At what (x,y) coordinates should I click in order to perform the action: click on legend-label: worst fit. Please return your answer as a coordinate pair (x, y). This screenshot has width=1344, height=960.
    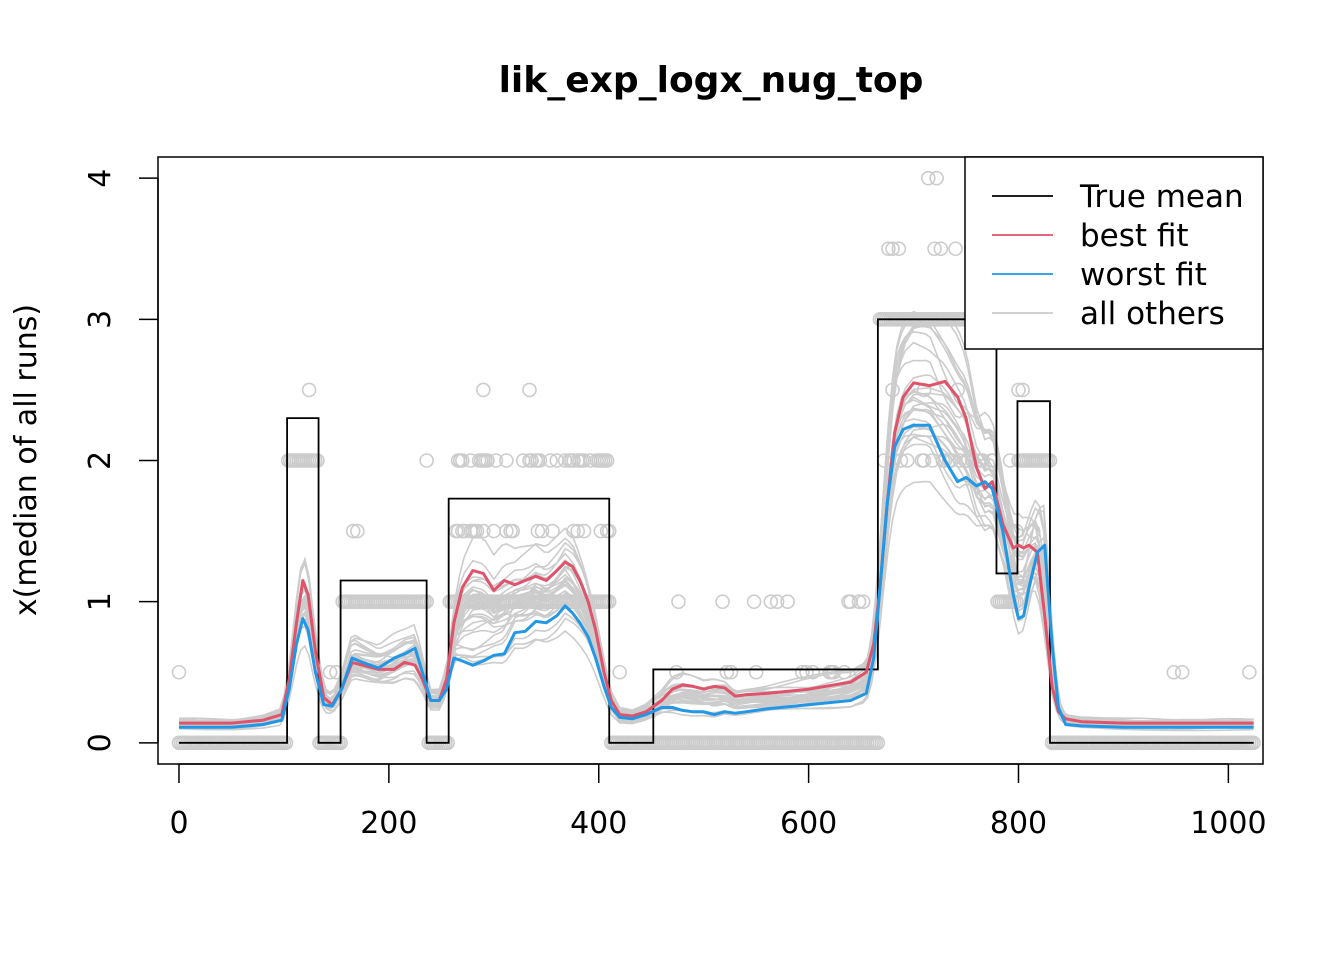
    Looking at the image, I should click on (1143, 275).